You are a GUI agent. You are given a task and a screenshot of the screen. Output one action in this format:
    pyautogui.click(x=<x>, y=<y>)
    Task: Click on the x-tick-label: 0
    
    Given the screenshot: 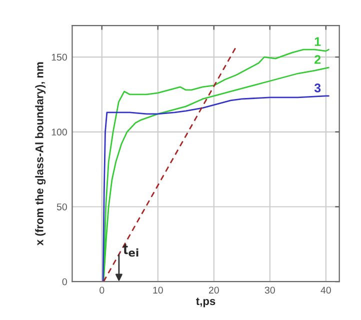 What is the action you would take?
    pyautogui.click(x=102, y=290)
    